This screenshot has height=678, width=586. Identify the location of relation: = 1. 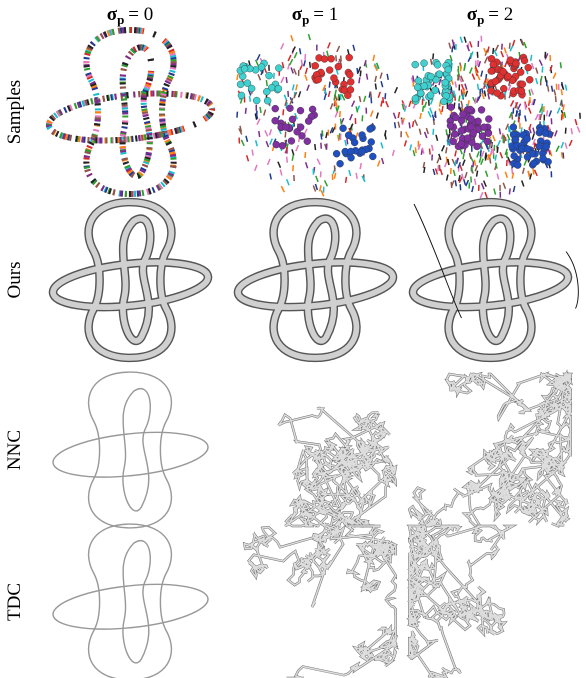
(325, 14).